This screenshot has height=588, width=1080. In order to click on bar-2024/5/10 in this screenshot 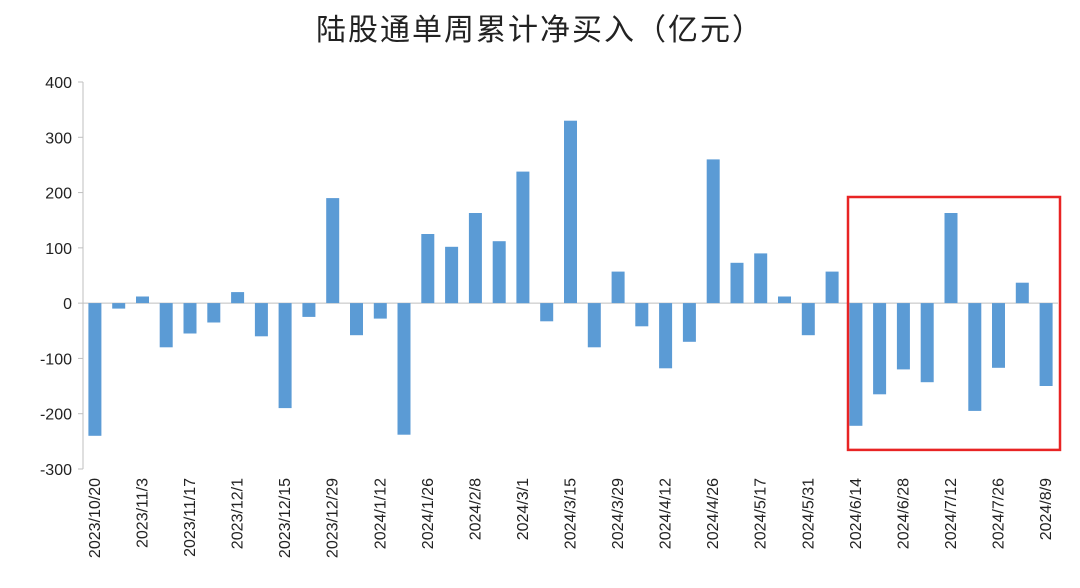, I will do `click(737, 283)`.